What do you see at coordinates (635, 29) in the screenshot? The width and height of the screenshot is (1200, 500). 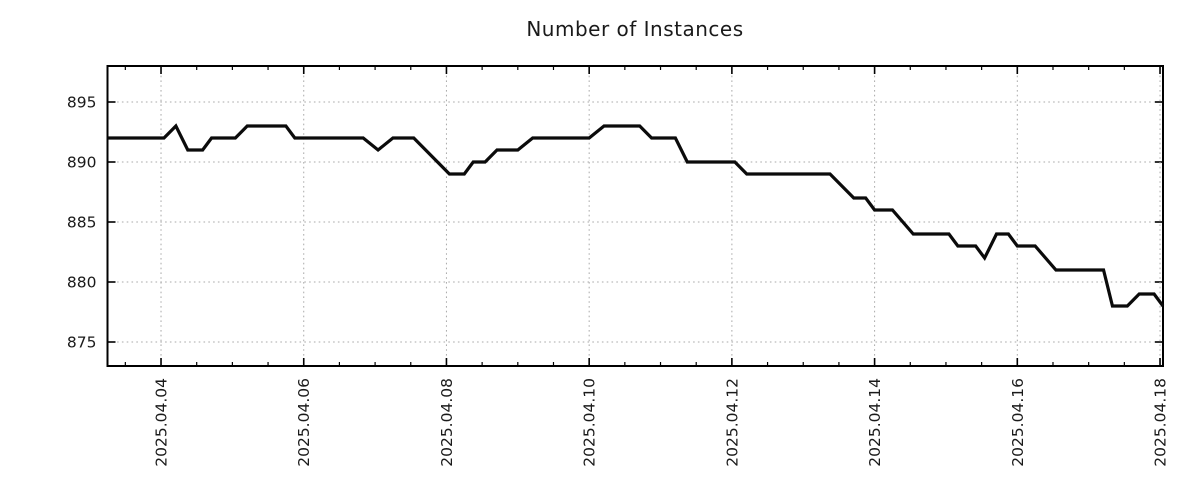 I see `chart-title: Number of Instances` at bounding box center [635, 29].